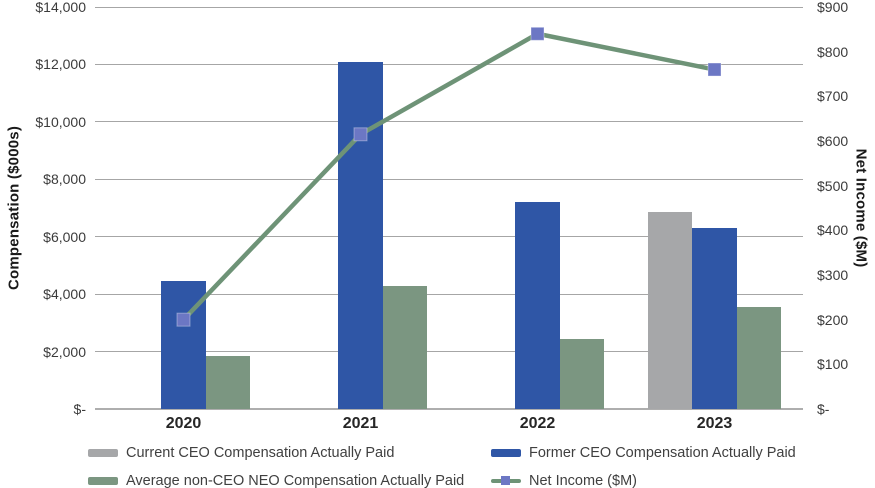 The width and height of the screenshot is (875, 488). Describe the element at coordinates (260, 452) in the screenshot. I see `legend-label: Current CEO Compensation Actually Paid` at that location.